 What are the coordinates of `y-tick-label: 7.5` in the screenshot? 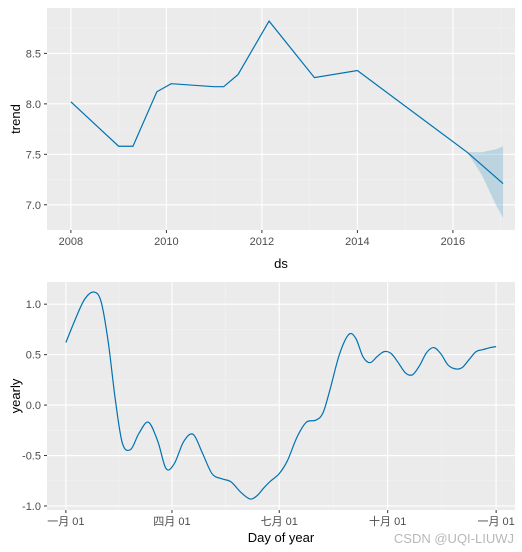 It's located at (33, 155).